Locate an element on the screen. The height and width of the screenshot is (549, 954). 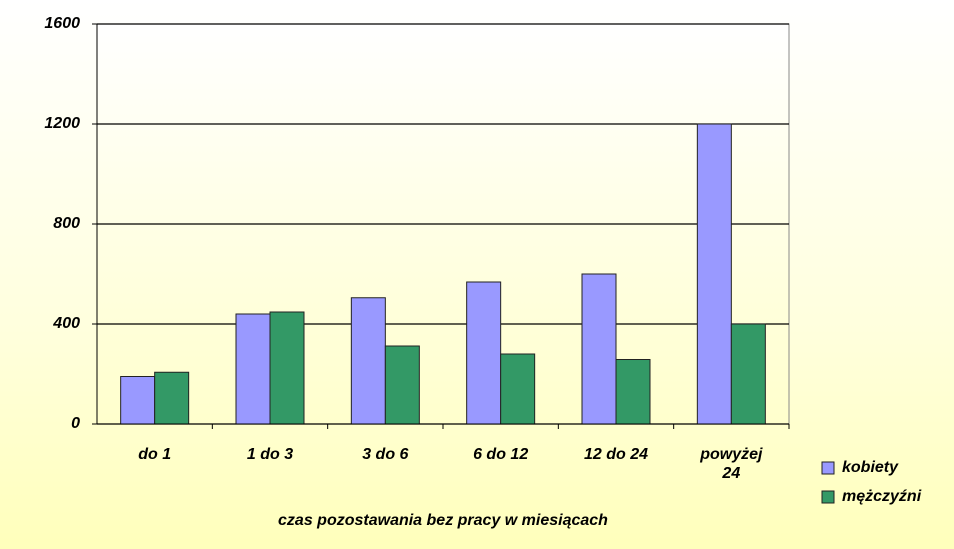
x-axis-title: czas pozostawania bez pracy w miesiącach is located at coordinates (443, 520).